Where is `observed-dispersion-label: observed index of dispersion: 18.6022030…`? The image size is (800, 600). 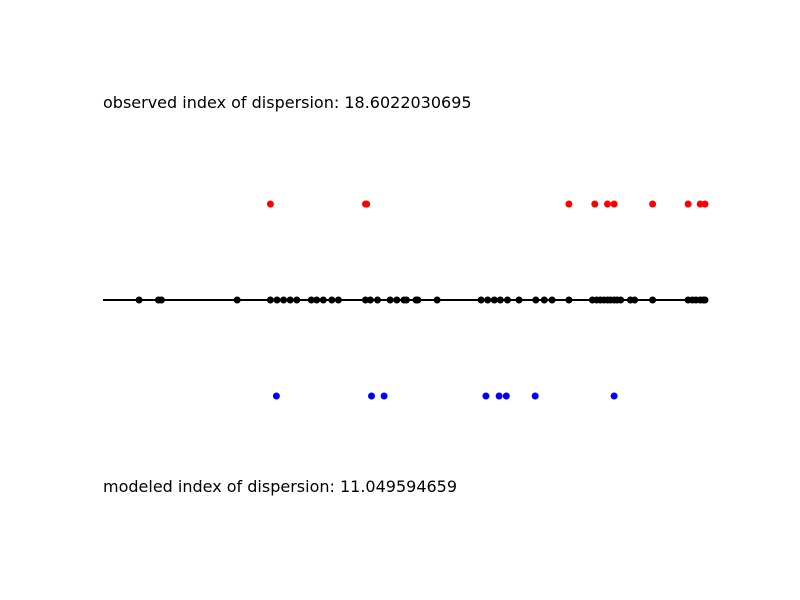
observed-dispersion-label: observed index of dispersion: 18.6022030… is located at coordinates (287, 102).